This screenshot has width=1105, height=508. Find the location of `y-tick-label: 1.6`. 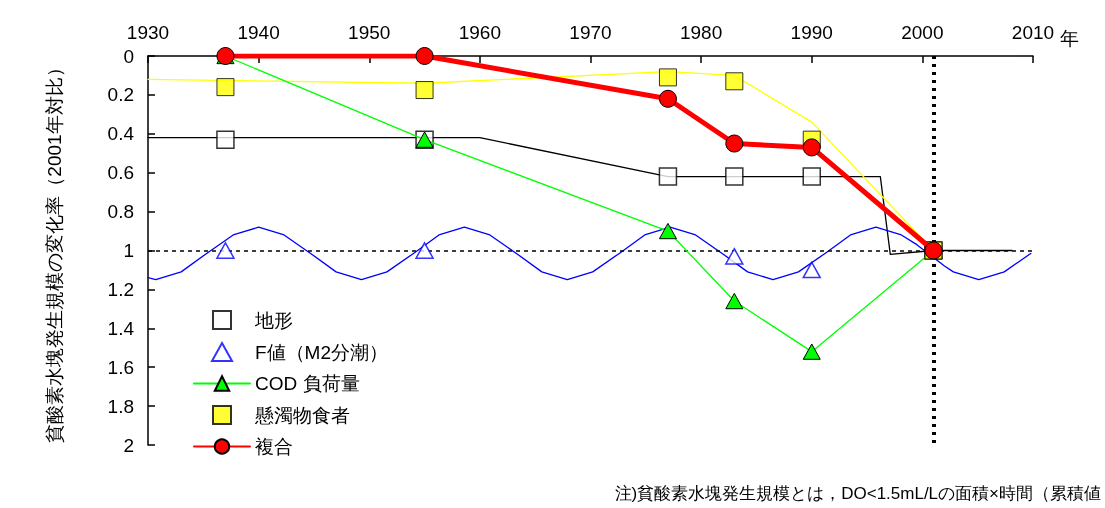

y-tick-label: 1.6 is located at coordinates (120, 367).